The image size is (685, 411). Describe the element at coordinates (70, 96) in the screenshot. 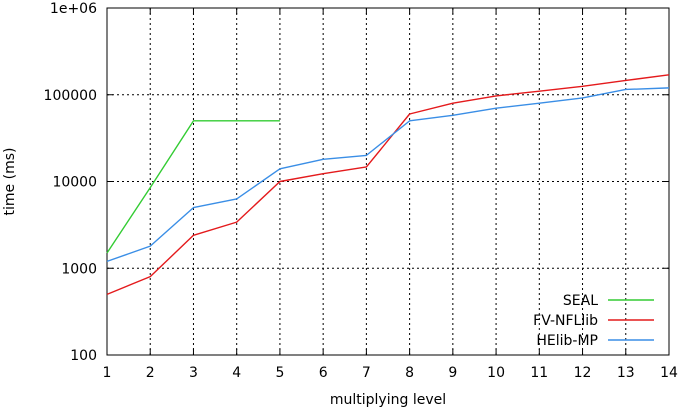

I see `y-tick-label: 100000` at that location.